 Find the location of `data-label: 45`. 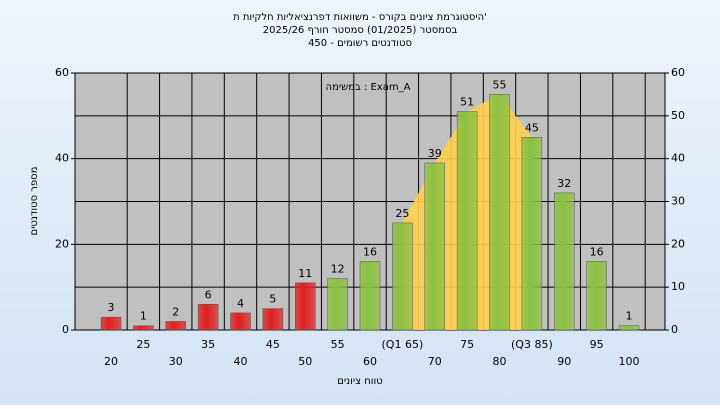

data-label: 45 is located at coordinates (532, 127).